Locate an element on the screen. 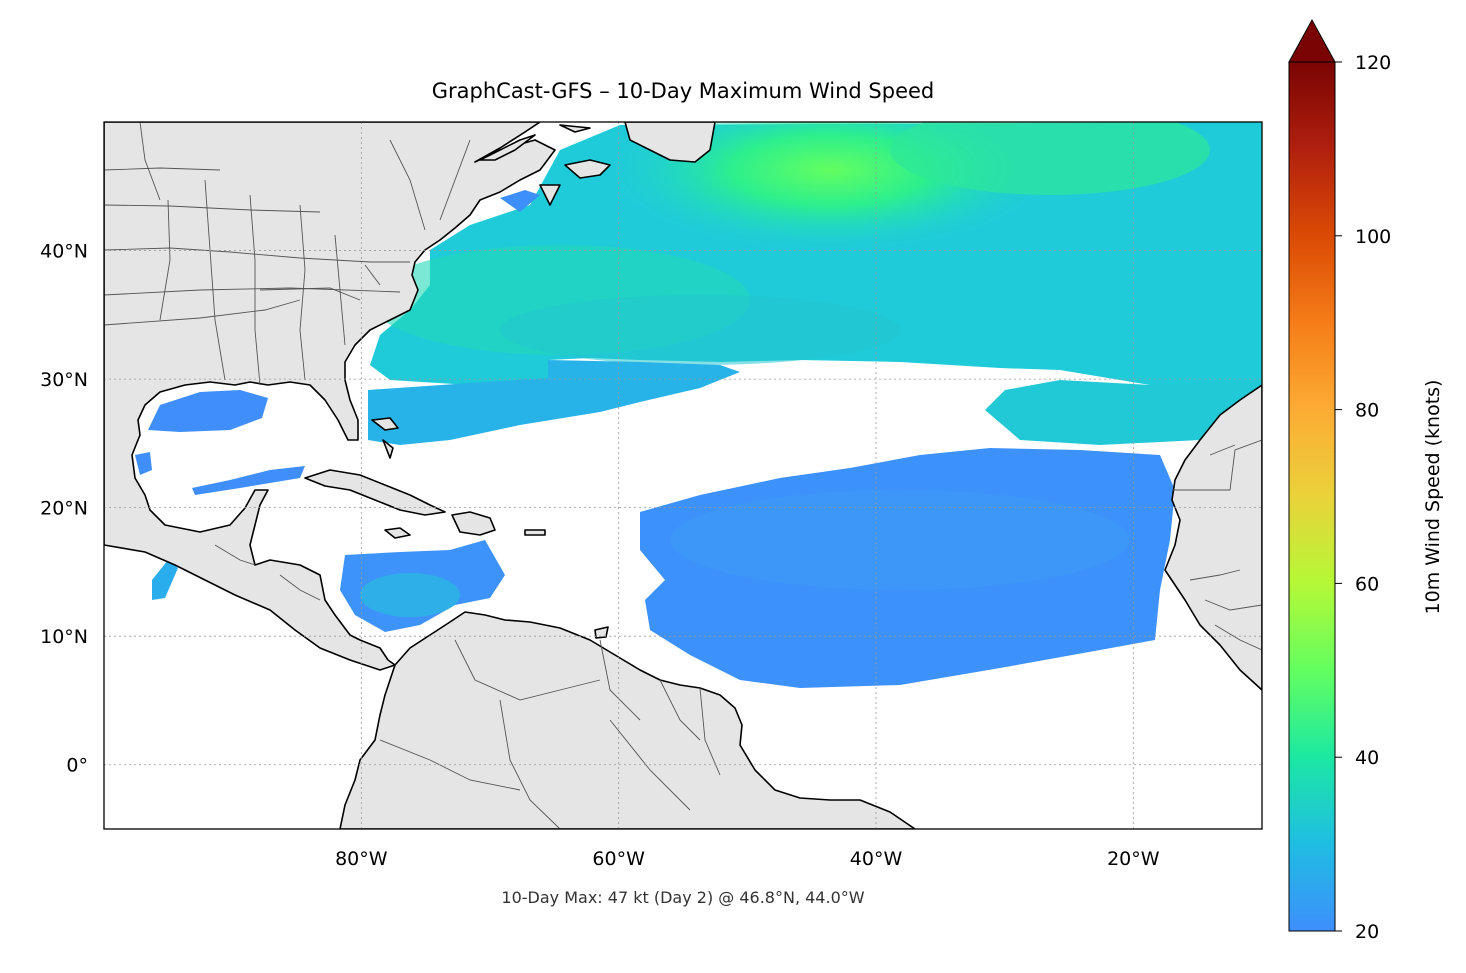 The height and width of the screenshot is (973, 1466). lat-tick-label: 10°N is located at coordinates (64, 637).